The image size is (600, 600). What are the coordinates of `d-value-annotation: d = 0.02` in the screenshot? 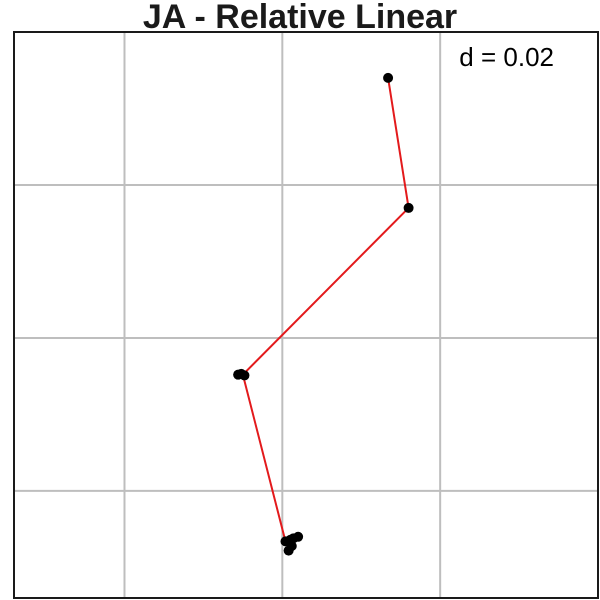 It's located at (506, 57).